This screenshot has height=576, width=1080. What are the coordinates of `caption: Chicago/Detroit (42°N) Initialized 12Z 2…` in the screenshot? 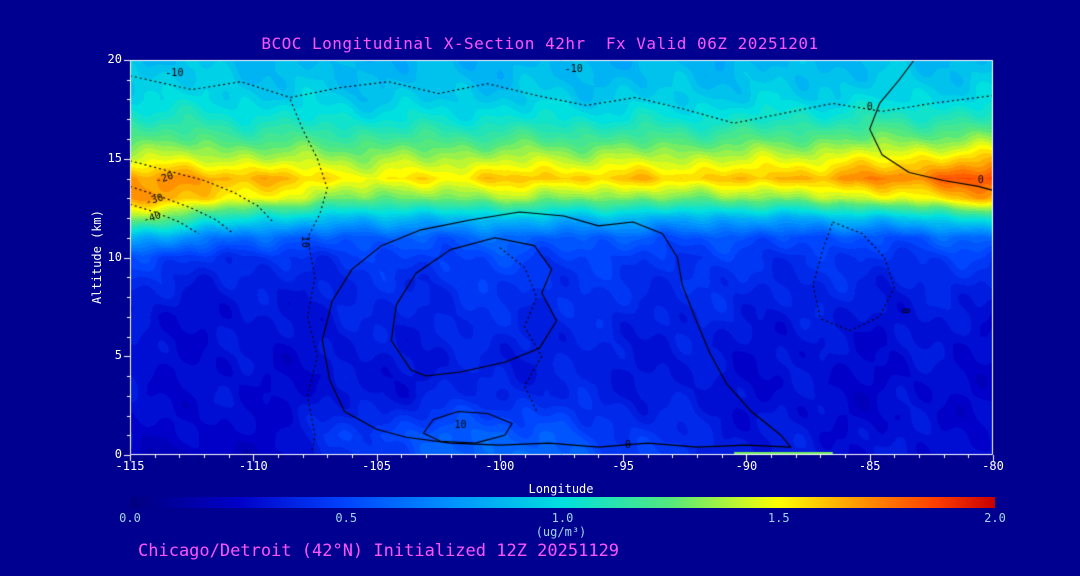 It's located at (379, 551).